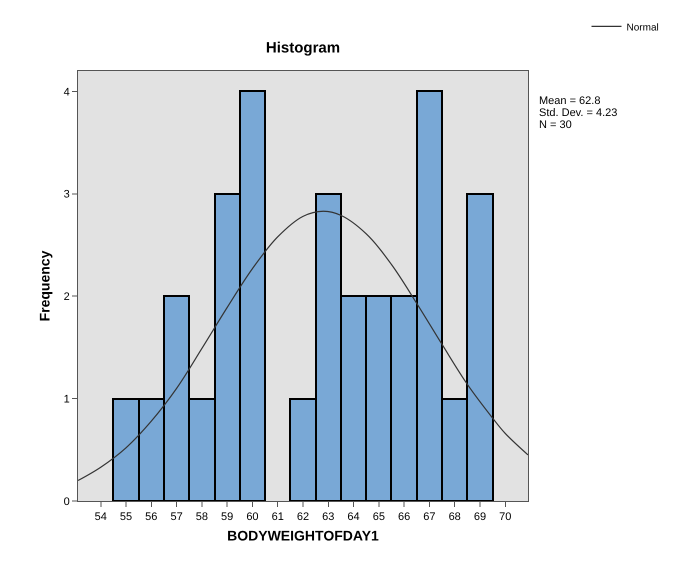 The image size is (698, 570). Describe the element at coordinates (454, 517) in the screenshot. I see `x-tick-label: 68` at that location.